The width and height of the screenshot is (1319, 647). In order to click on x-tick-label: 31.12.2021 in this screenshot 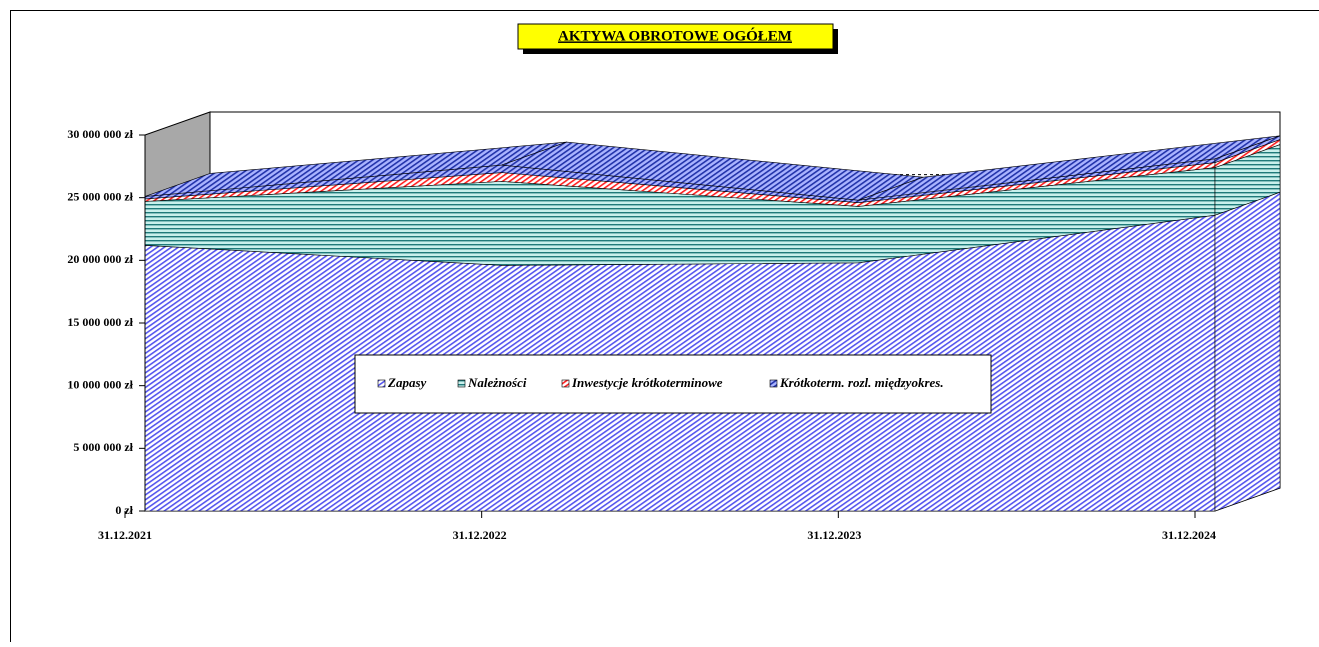, I will do `click(125, 535)`.